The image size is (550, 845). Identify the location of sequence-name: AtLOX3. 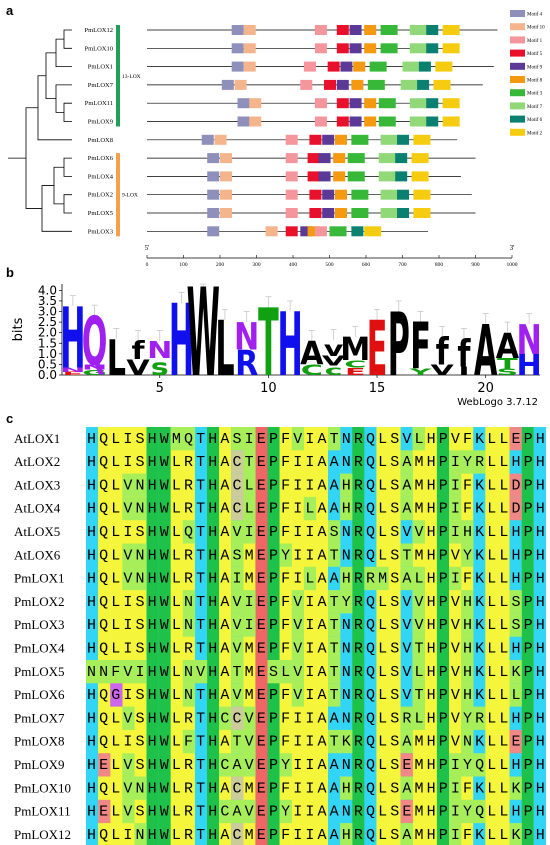
(37, 484).